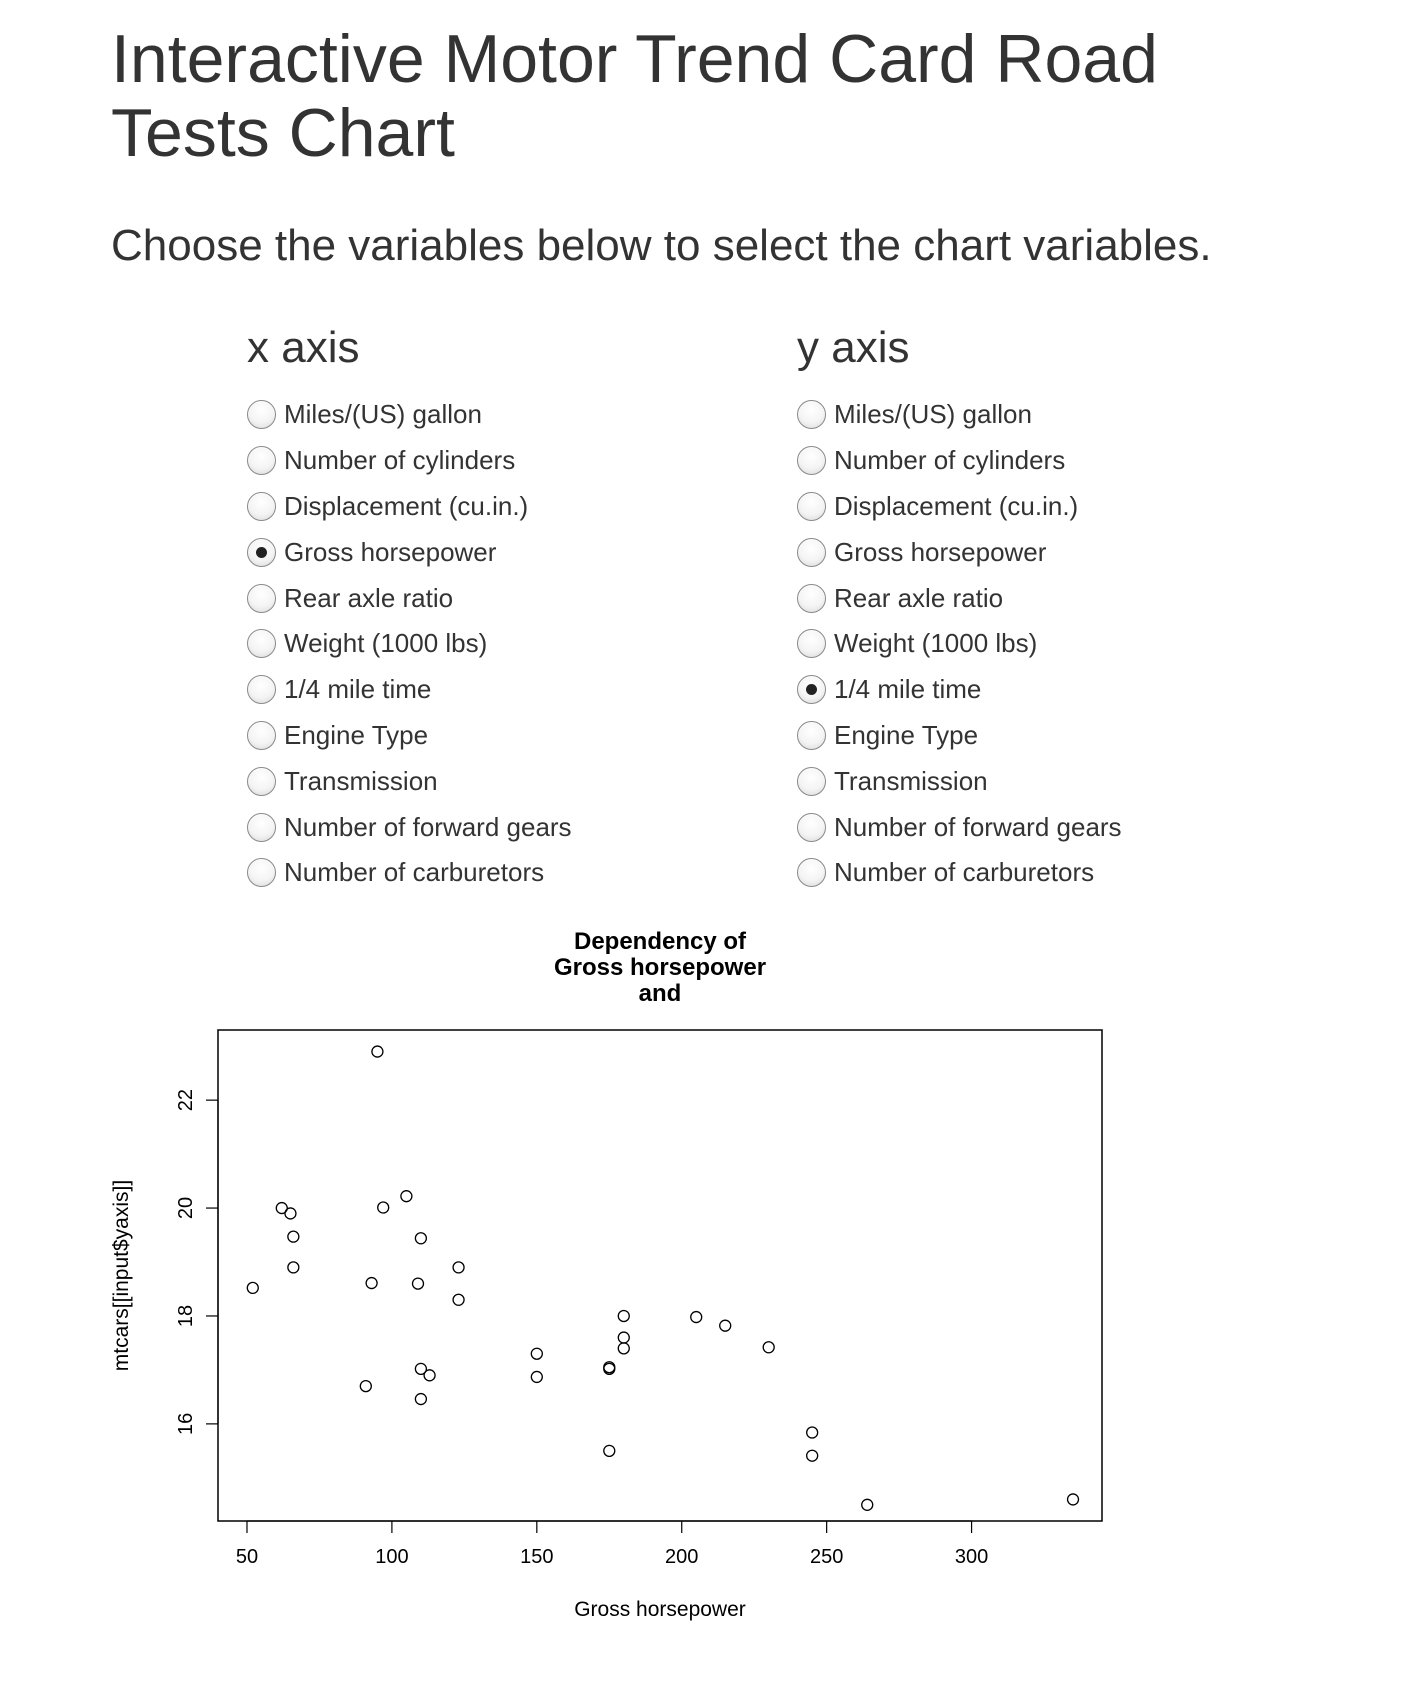 The image size is (1414, 1696). I want to click on y-axis: 16 18 20 22, so click(197, 1262).